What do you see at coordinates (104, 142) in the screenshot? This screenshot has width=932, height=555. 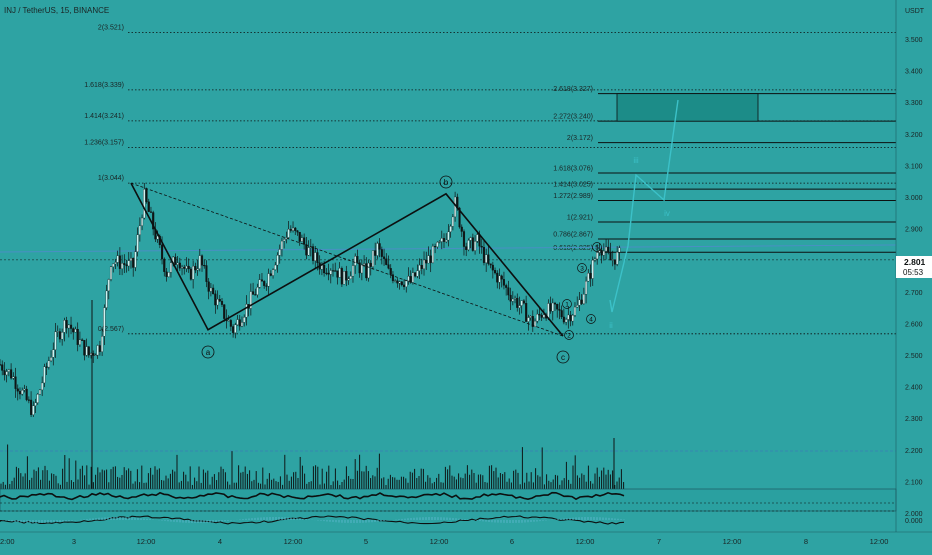 I see `fib-level-label: 1.236(3.157)` at bounding box center [104, 142].